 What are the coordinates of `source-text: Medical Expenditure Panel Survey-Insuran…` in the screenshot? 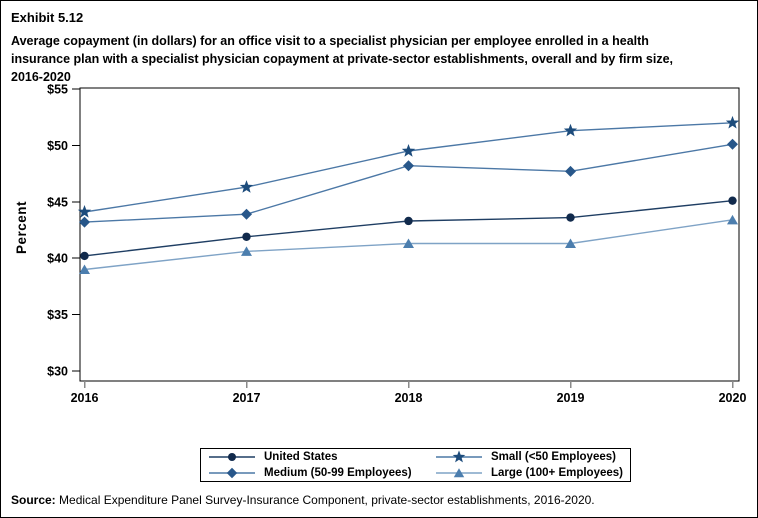 It's located at (325, 500).